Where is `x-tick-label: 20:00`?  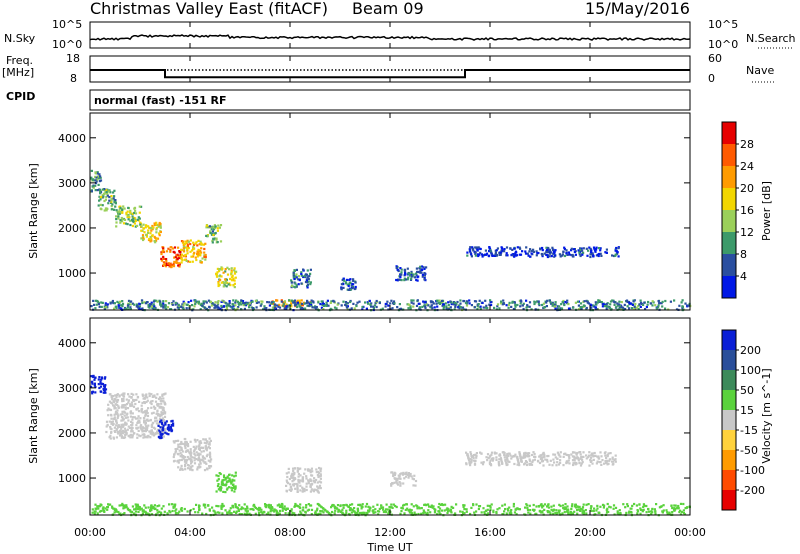
x-tick-label: 20:00 is located at coordinates (590, 532).